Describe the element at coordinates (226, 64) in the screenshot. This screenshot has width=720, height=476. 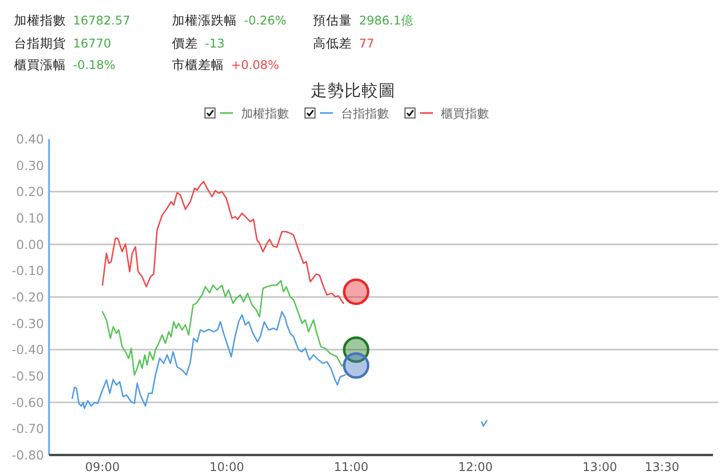
I see `text: 市櫃差幅 +0.08%` at that location.